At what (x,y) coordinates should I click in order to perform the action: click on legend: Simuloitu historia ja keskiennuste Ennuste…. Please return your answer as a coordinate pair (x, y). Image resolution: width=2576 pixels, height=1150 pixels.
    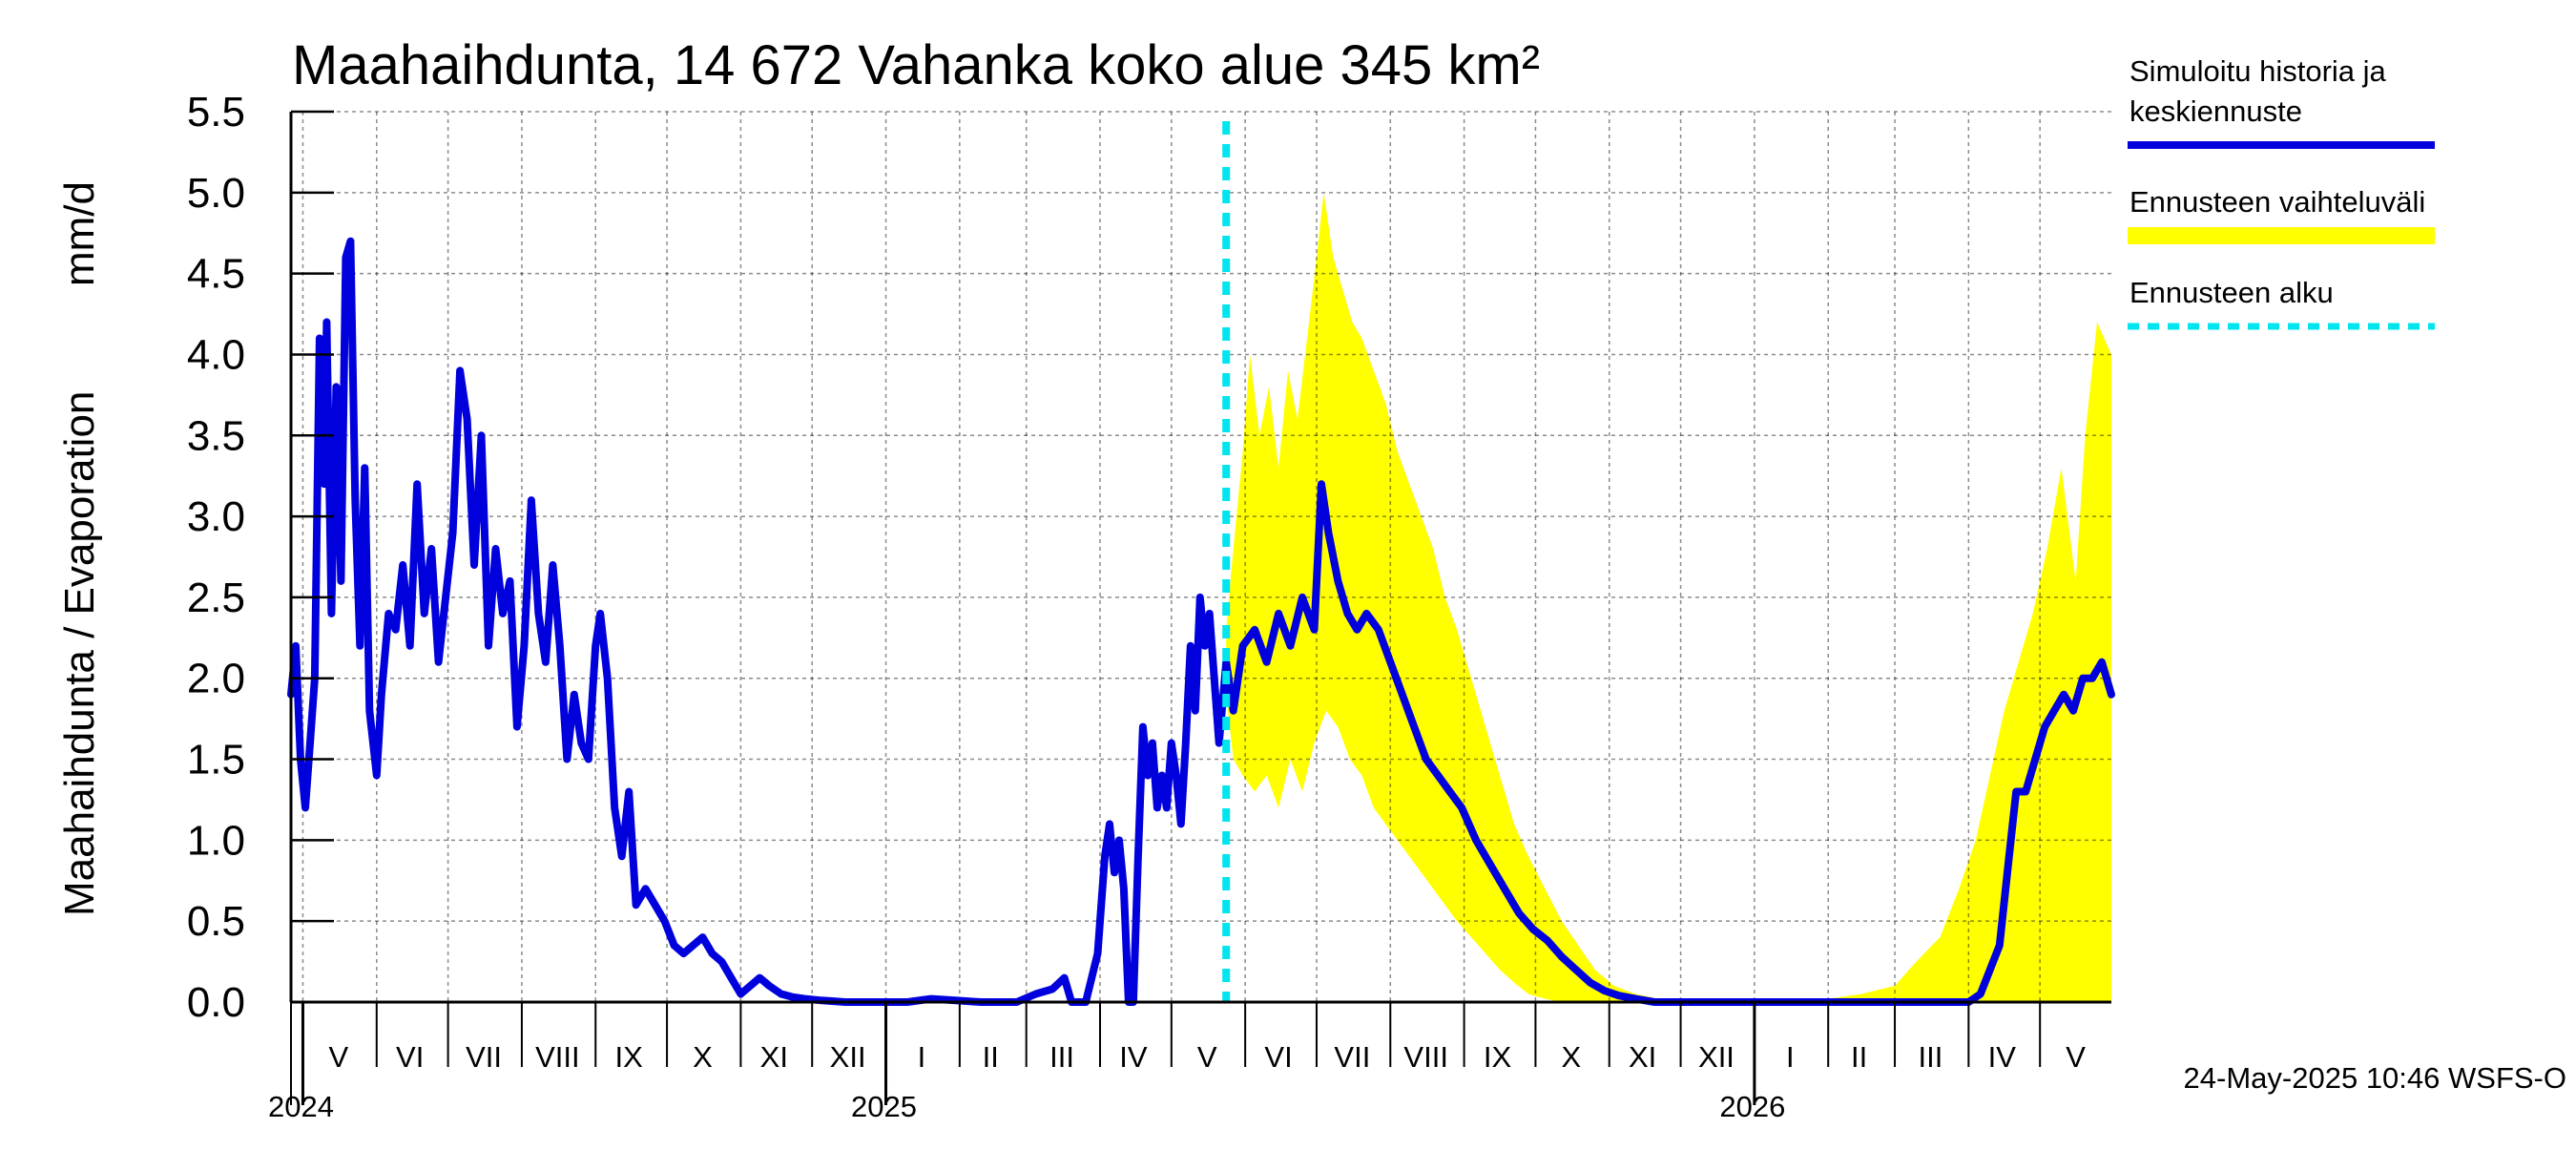
    Looking at the image, I should click on (2281, 192).